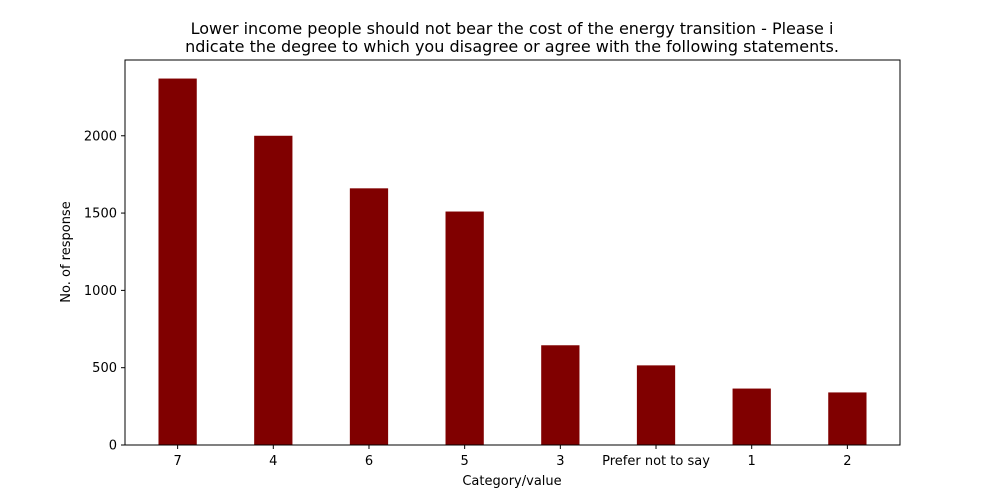 This screenshot has width=1000, height=500. What do you see at coordinates (273, 461) in the screenshot?
I see `x-tick-label: 4` at bounding box center [273, 461].